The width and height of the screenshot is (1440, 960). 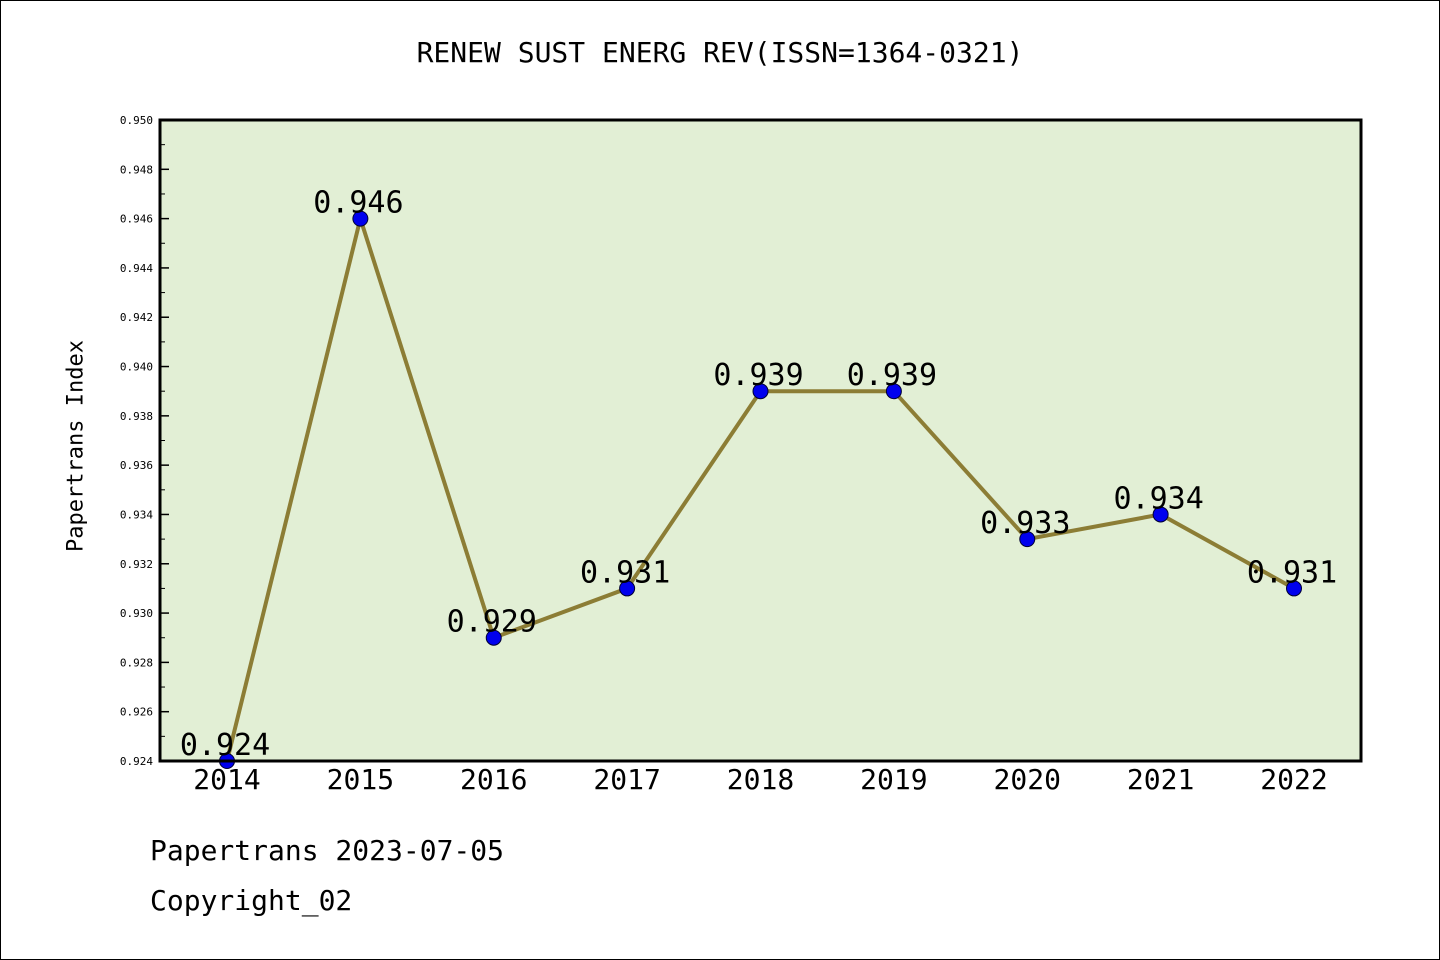 What do you see at coordinates (893, 779) in the screenshot?
I see `x-tick-label: 2019` at bounding box center [893, 779].